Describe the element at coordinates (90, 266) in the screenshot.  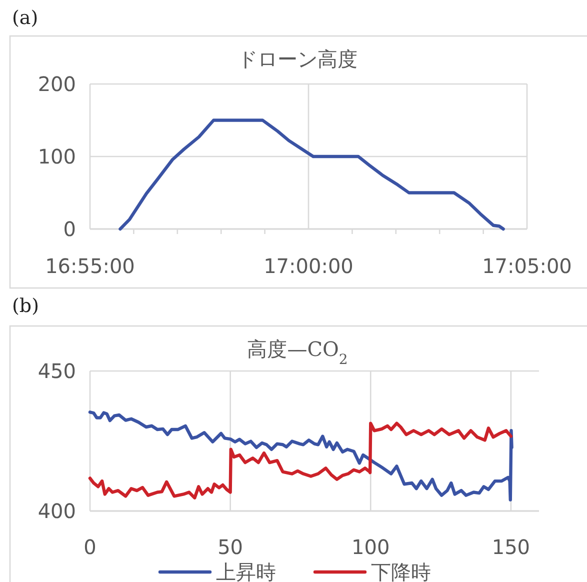
I see `x-tick-label: 16:55:00` at that location.